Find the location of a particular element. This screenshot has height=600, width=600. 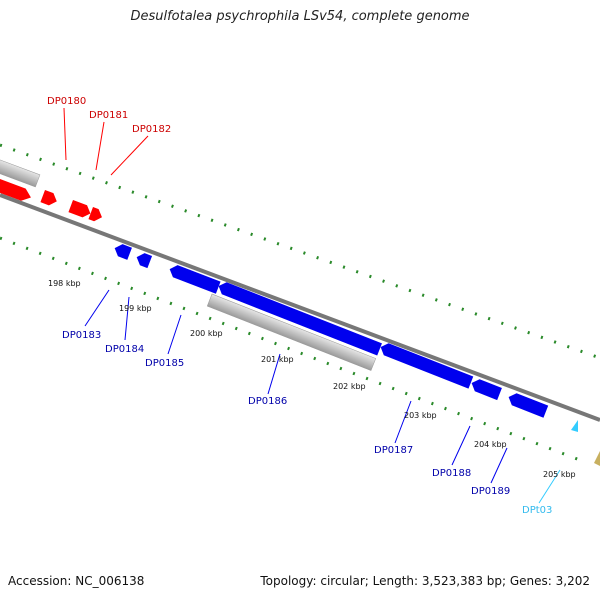

forward-gene-DP0182 is located at coordinates (80, 210).